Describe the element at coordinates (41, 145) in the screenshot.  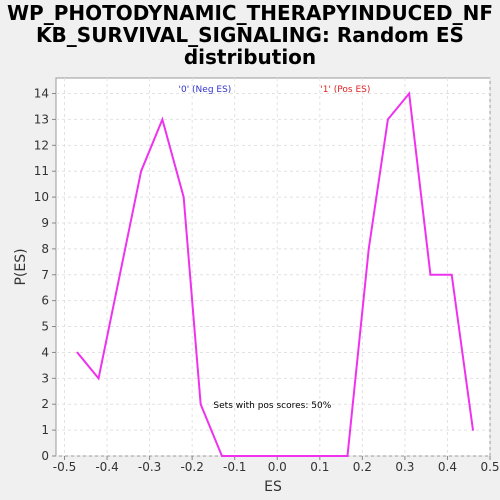
I see `y-tick-label: 12` at that location.